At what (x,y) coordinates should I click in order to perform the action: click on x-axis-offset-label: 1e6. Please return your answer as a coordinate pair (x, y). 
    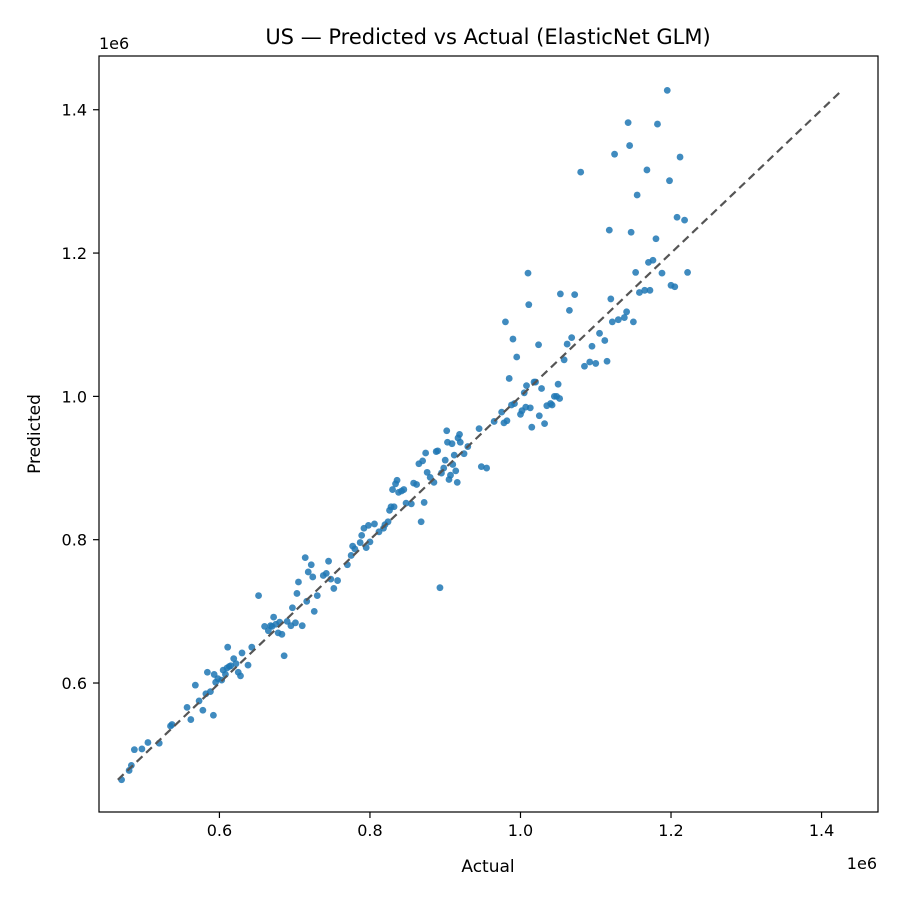
    Looking at the image, I should click on (862, 863).